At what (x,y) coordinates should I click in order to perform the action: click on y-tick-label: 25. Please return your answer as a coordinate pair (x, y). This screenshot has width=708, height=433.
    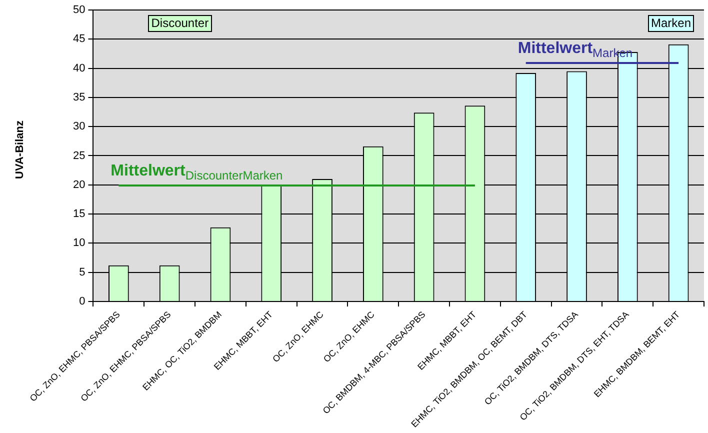
    Looking at the image, I should click on (79, 156).